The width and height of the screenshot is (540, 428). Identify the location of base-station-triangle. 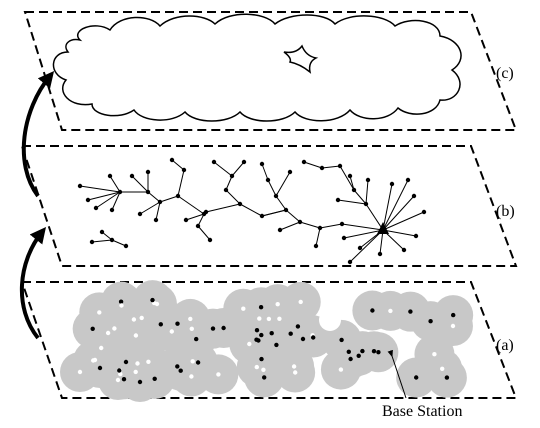
(383, 228).